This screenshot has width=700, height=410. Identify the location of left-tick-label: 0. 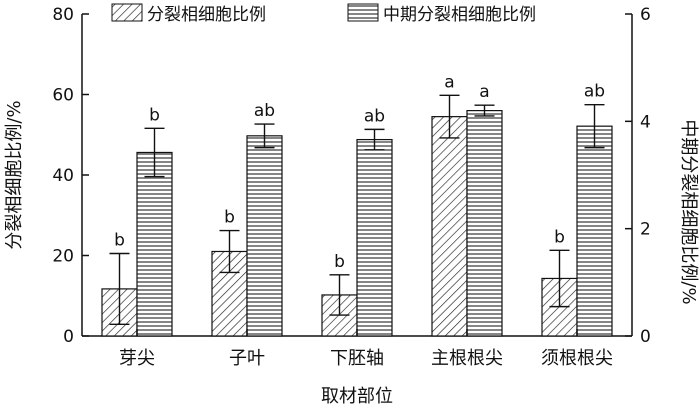
(68, 337).